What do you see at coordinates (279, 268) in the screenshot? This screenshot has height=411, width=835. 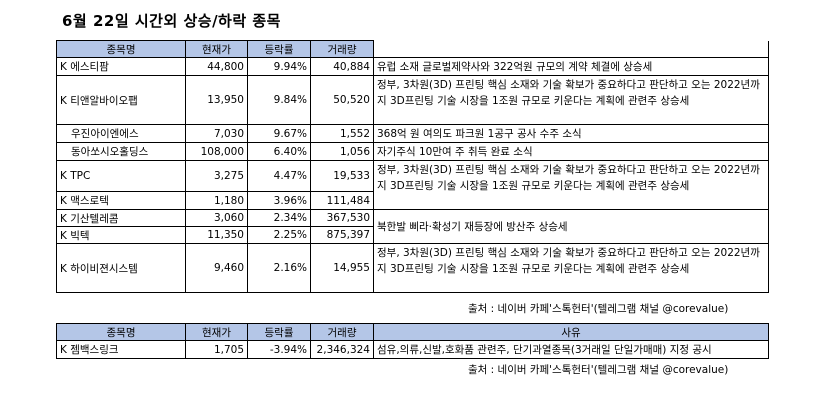 I see `stock-change: 2.16%` at bounding box center [279, 268].